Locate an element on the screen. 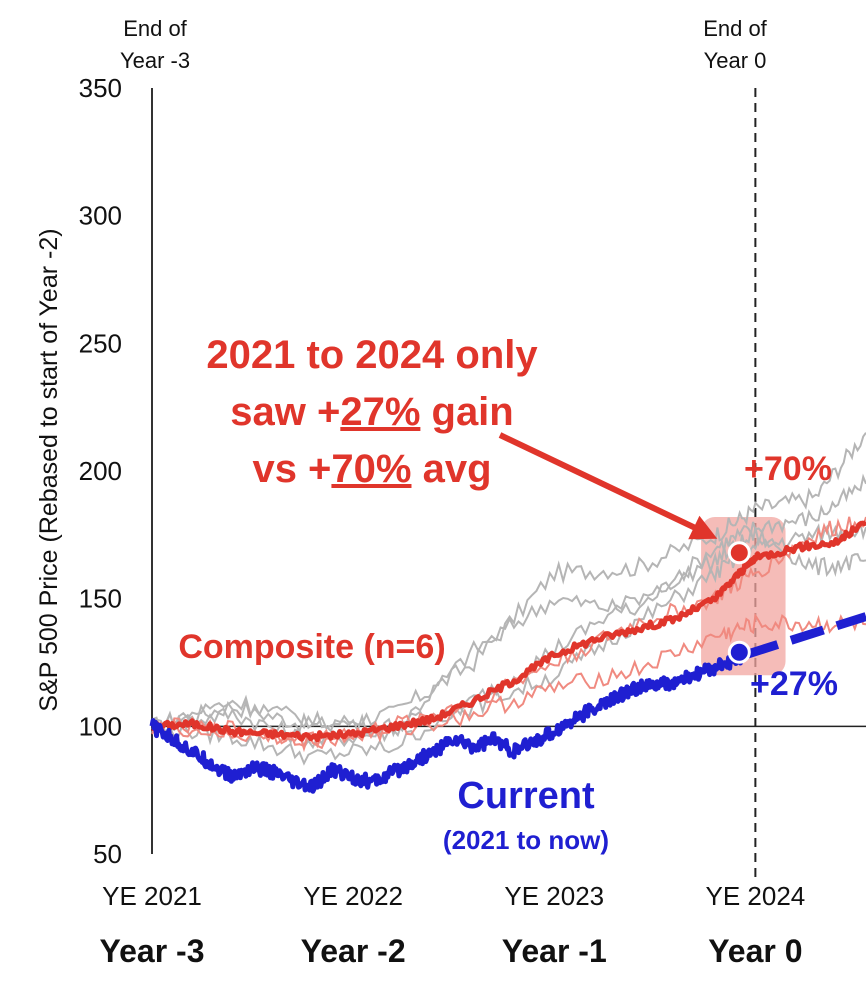 This screenshot has width=866, height=986. x-tick-label: YE 2022 is located at coordinates (353, 896).